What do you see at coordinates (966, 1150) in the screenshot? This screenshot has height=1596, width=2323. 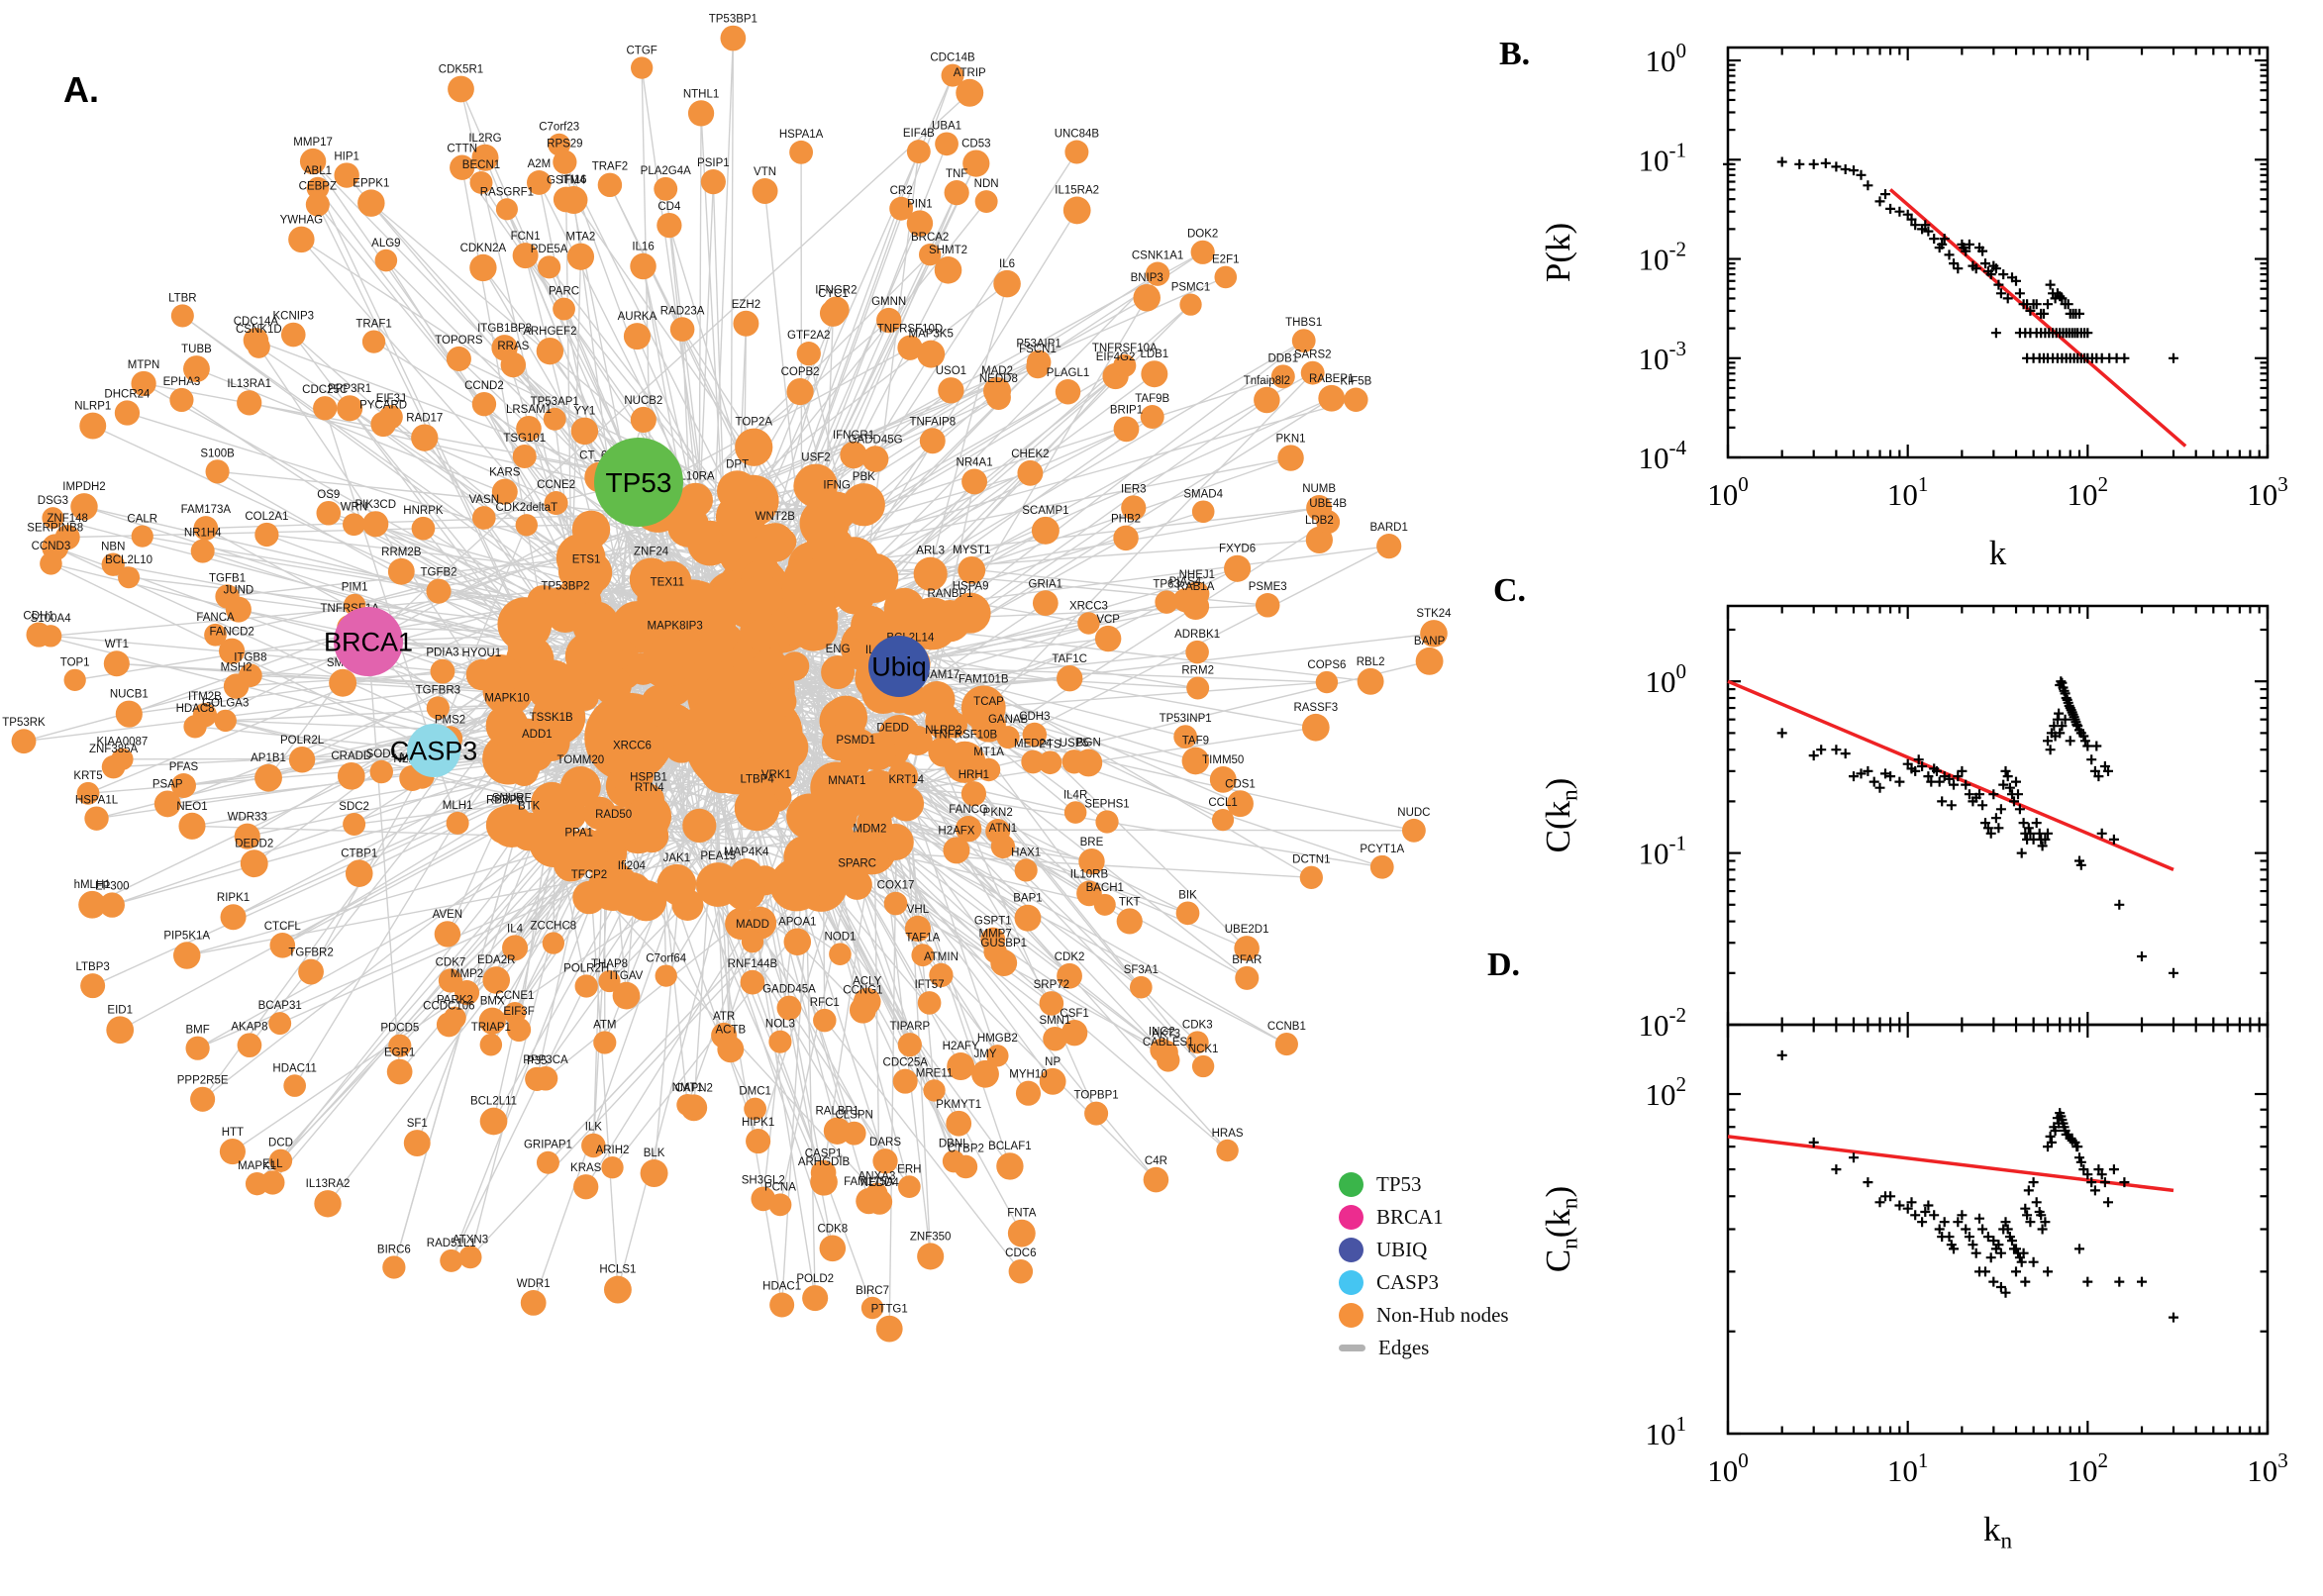 I see `network-node-label: CTBP2` at bounding box center [966, 1150].